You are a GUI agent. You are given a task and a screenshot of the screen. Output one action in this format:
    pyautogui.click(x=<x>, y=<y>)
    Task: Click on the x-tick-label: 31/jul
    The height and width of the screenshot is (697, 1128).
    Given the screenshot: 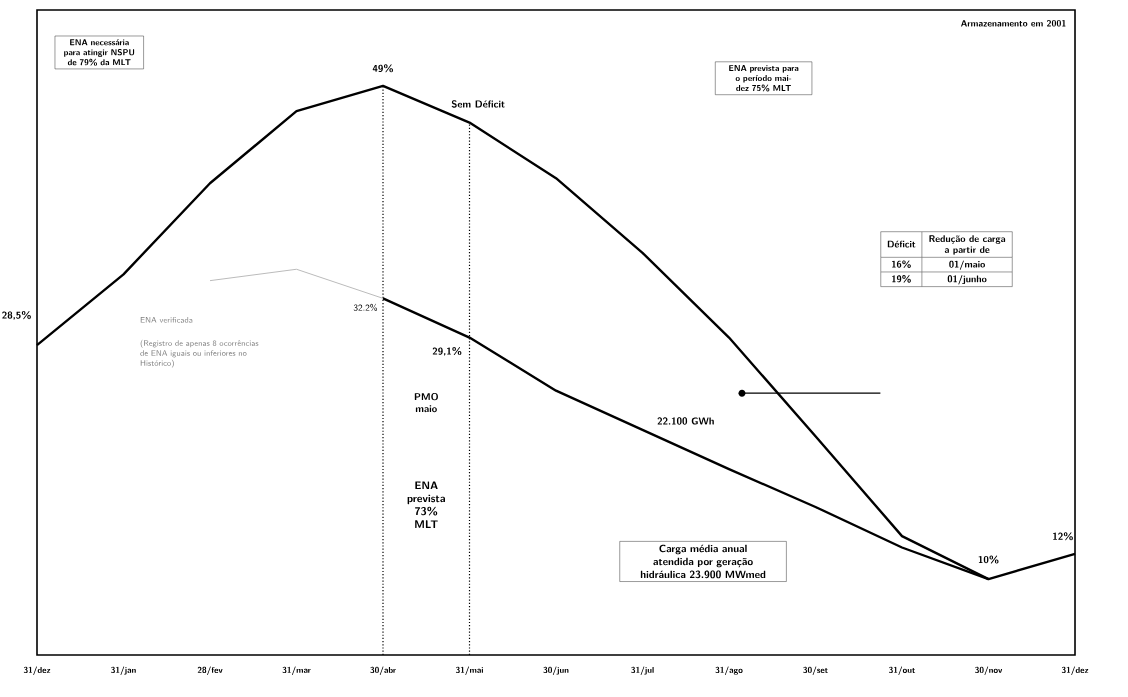 What is the action you would take?
    pyautogui.click(x=642, y=670)
    